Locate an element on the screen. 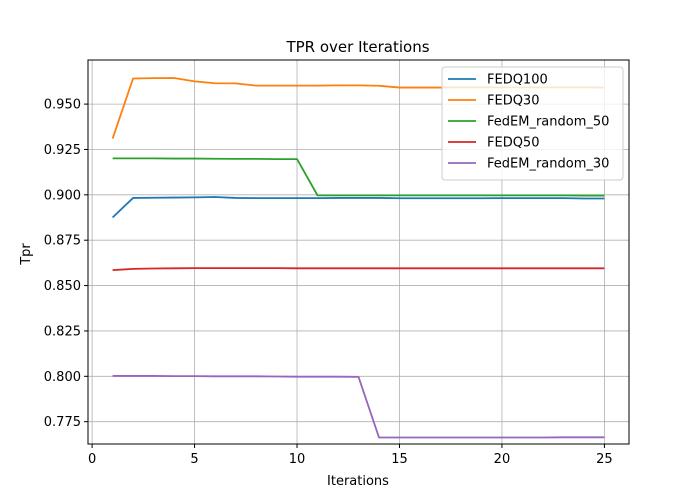 The height and width of the screenshot is (500, 700). y-tick-label: 0.800 is located at coordinates (62, 377).